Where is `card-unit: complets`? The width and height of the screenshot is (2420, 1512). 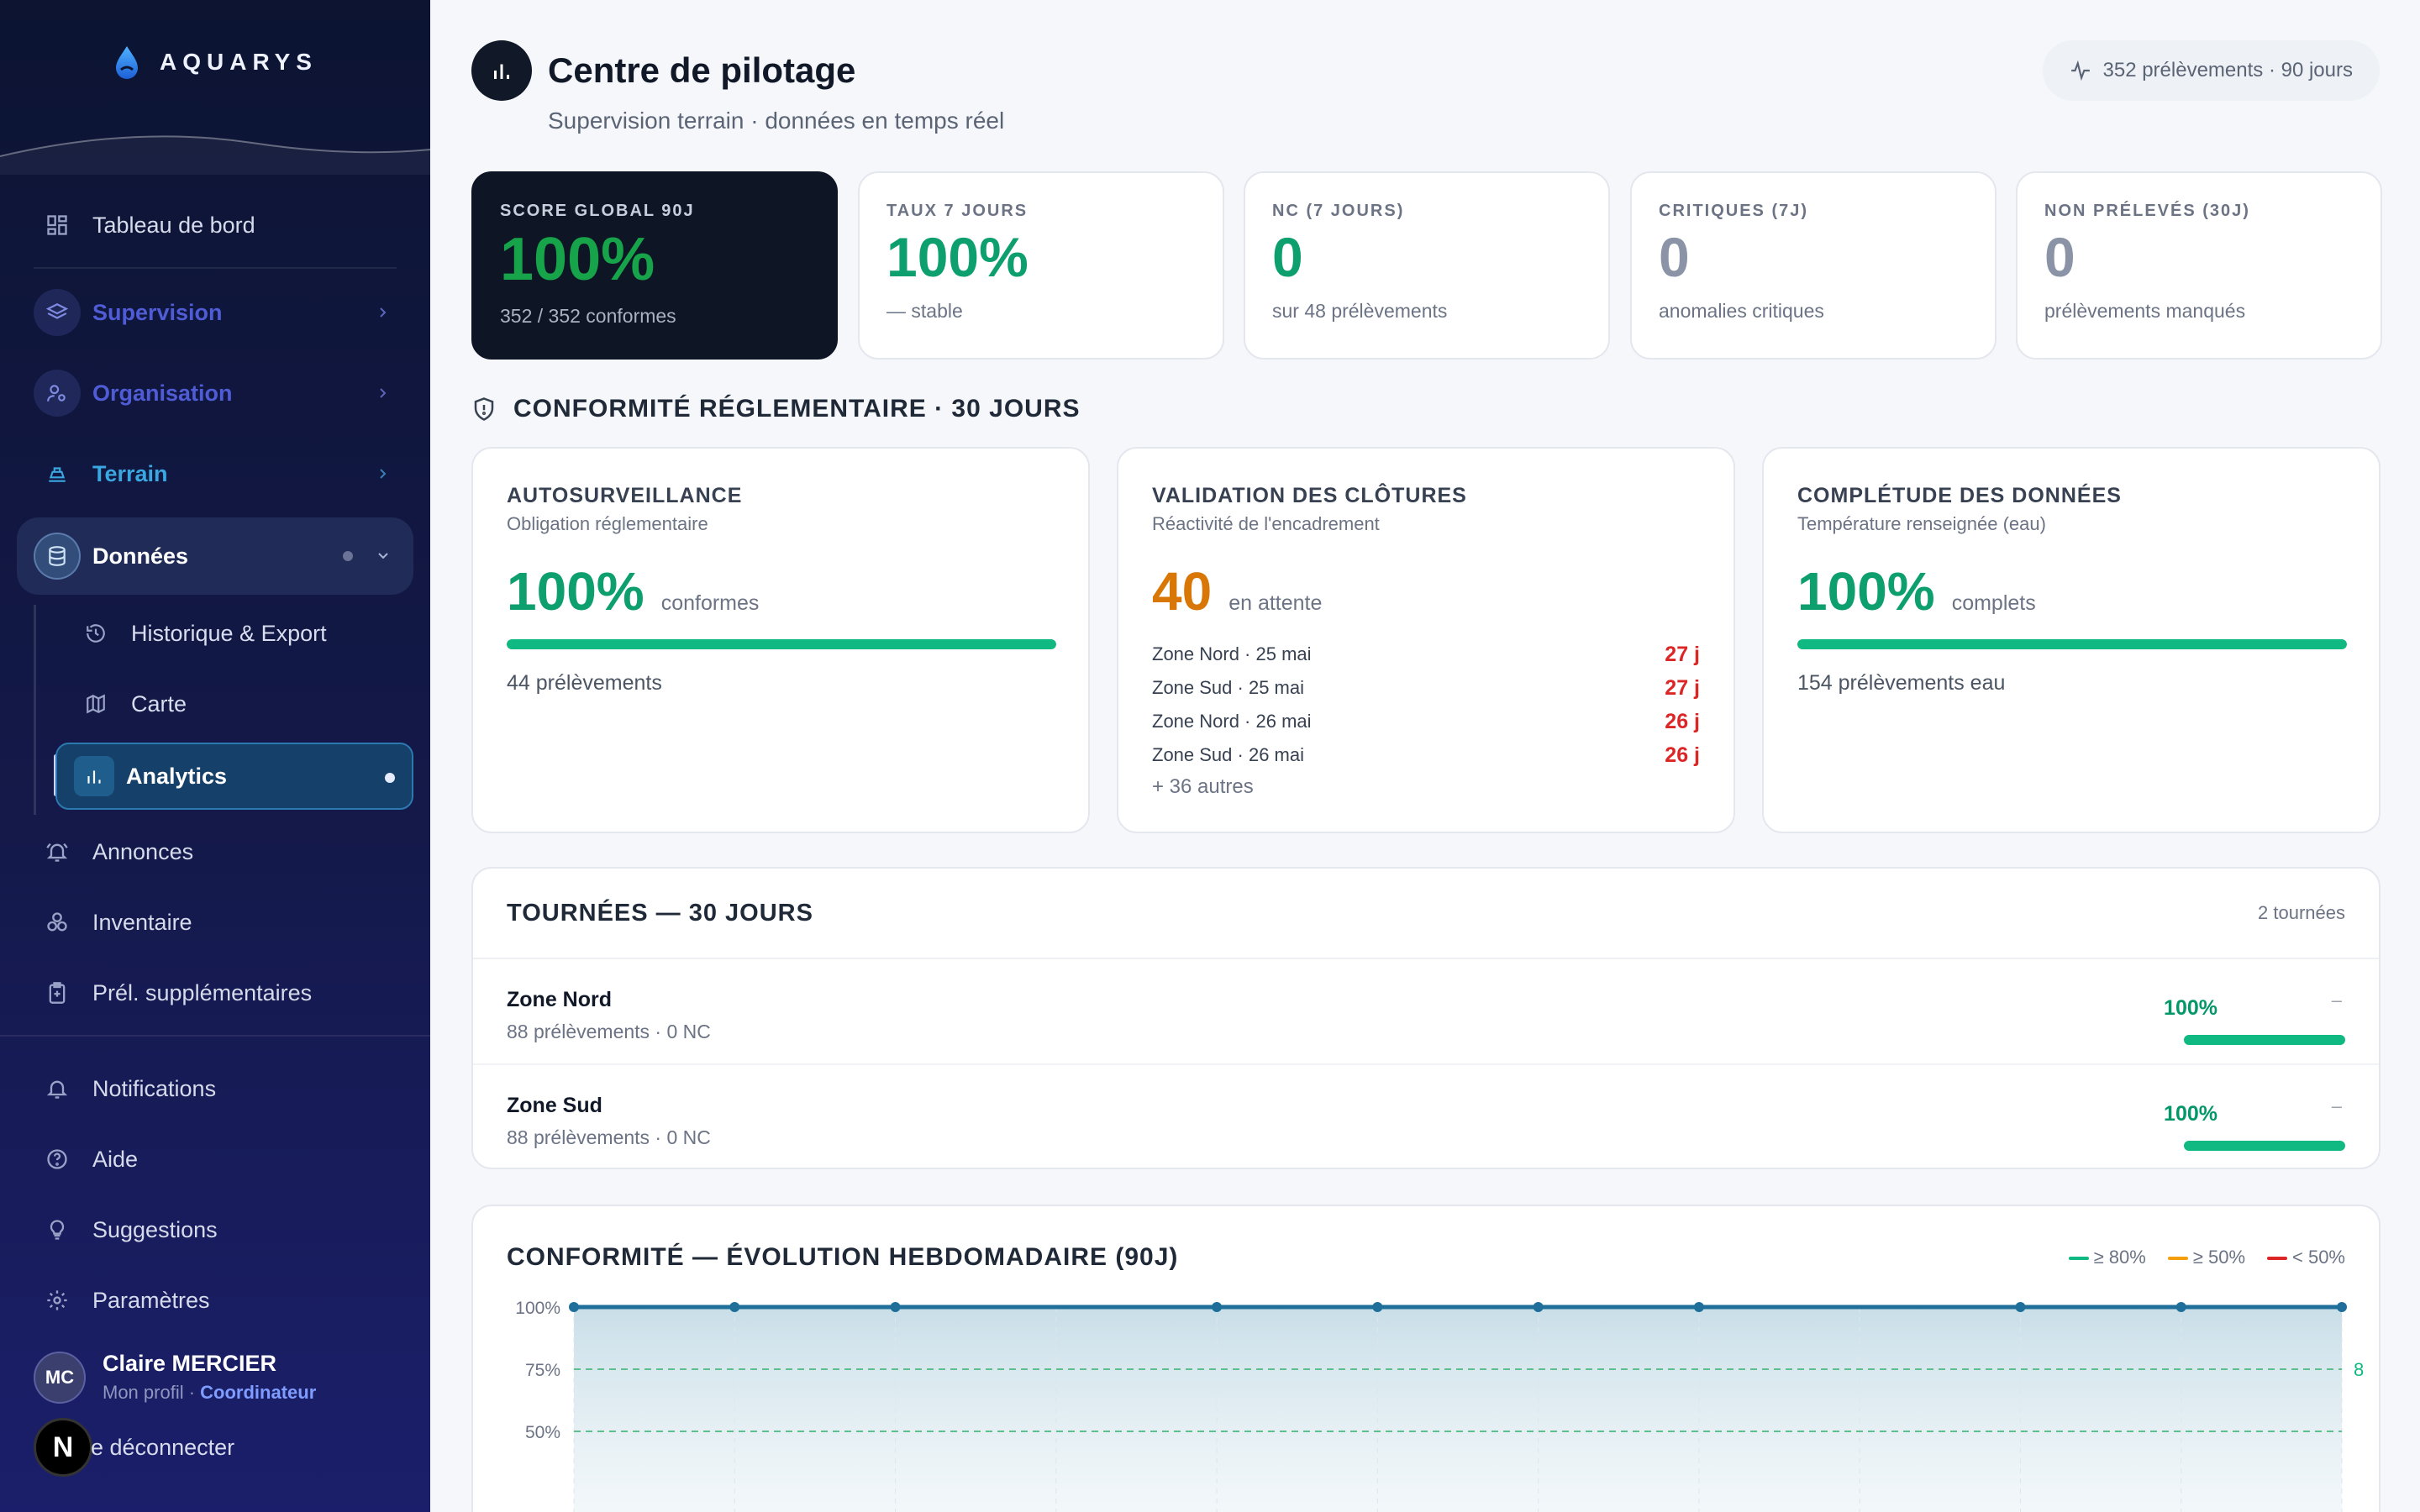
card-unit: complets is located at coordinates (1993, 603).